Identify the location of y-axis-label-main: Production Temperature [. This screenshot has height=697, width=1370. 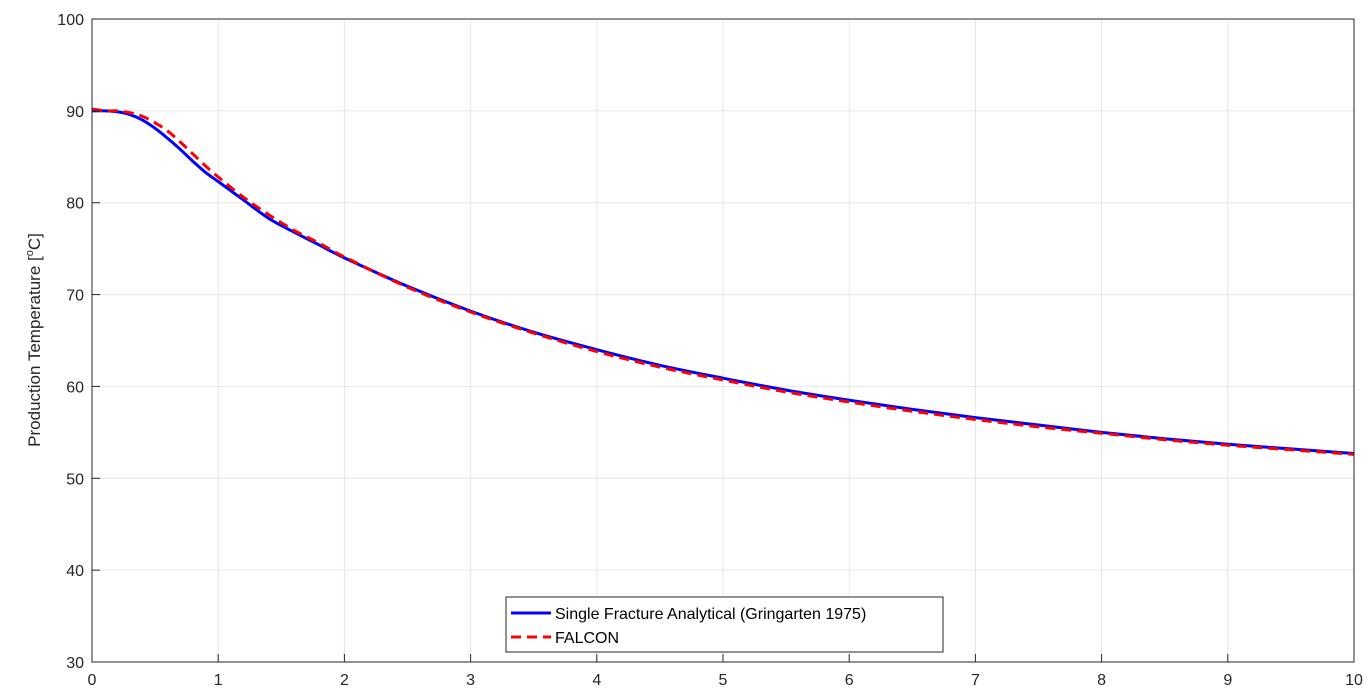
(34, 351).